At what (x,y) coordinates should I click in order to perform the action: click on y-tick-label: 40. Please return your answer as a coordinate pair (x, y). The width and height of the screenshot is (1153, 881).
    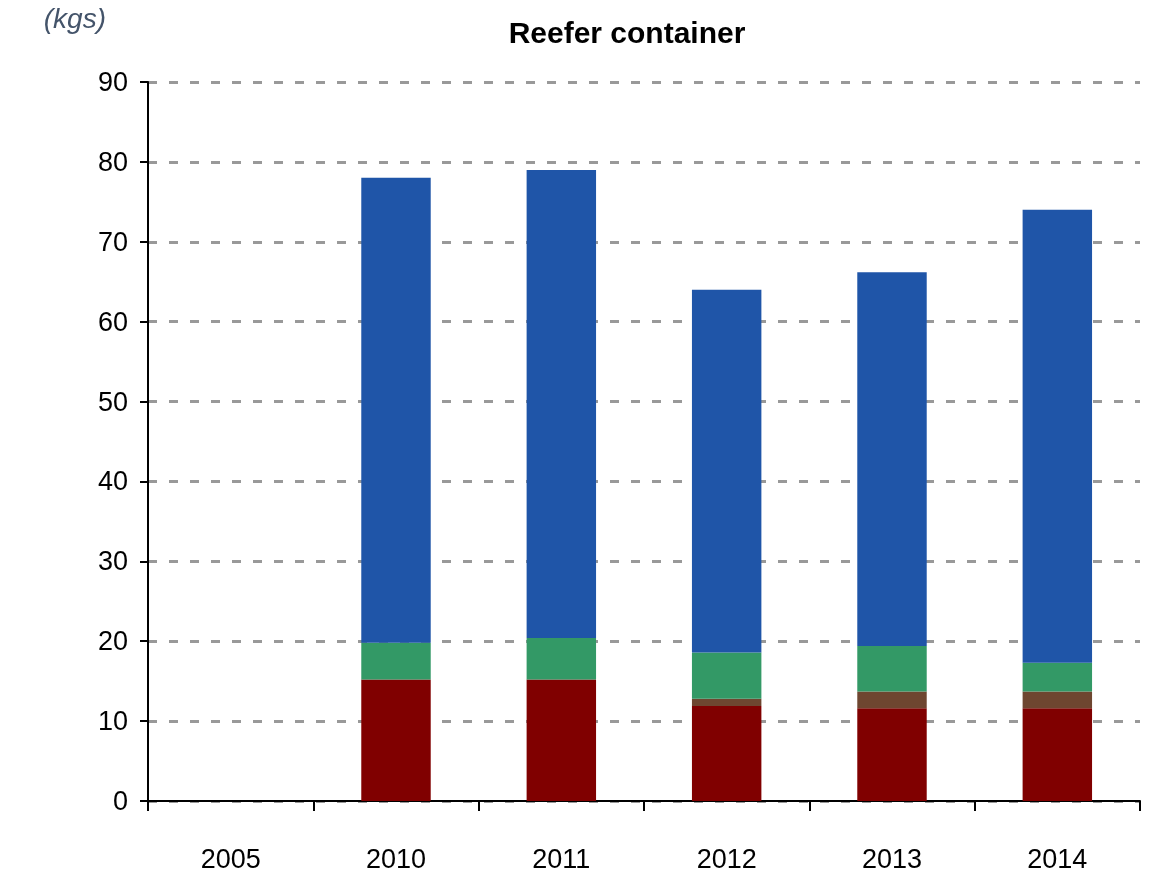
    Looking at the image, I should click on (112, 481).